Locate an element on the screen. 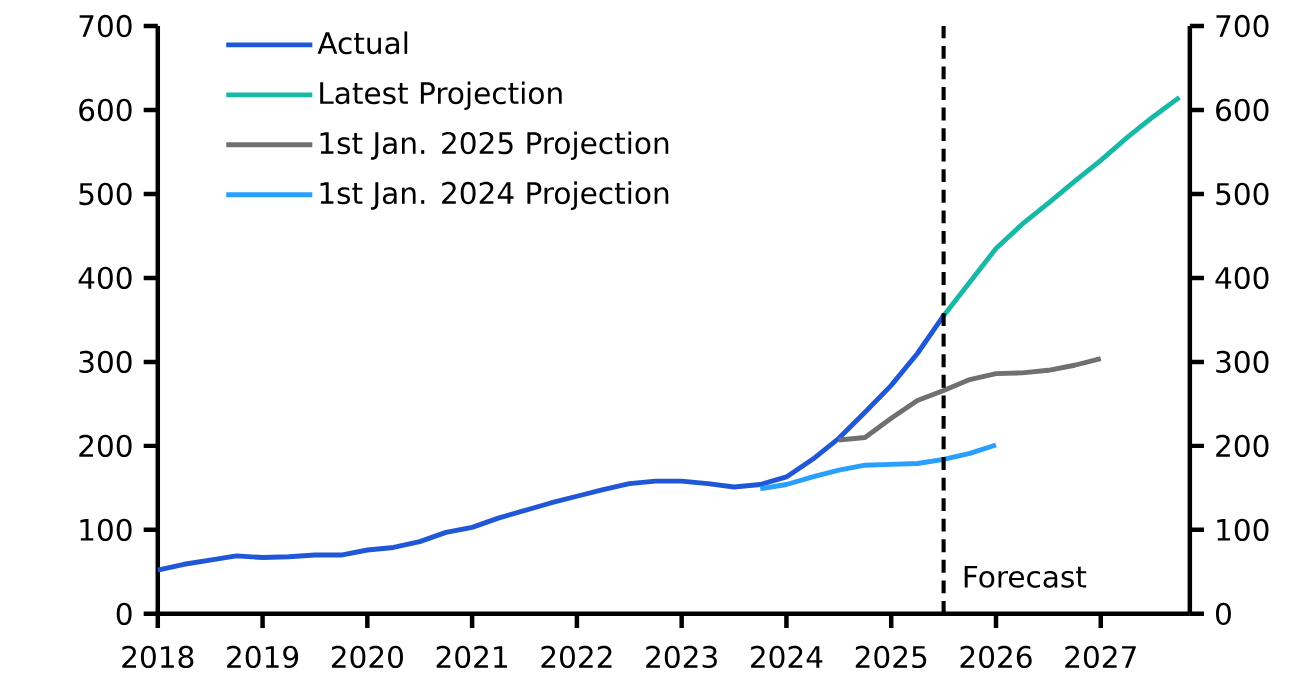 This screenshot has height=679, width=1291. legend-label: Actual is located at coordinates (362, 43).